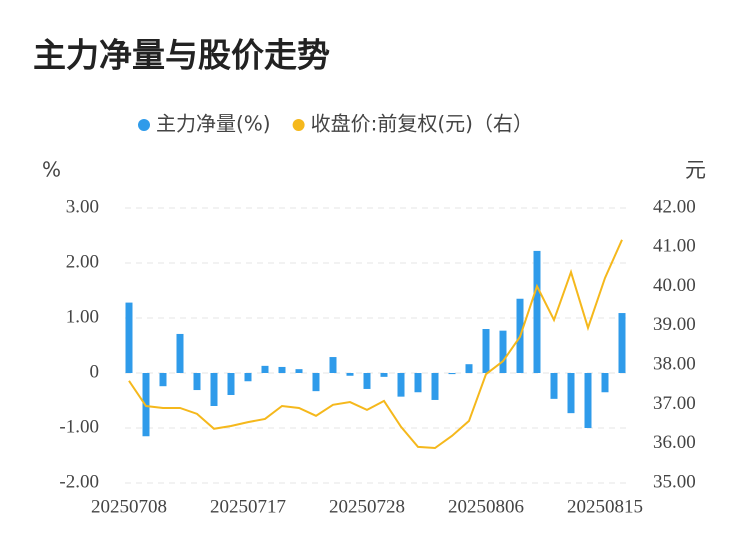  I want to click on y2-tick-label: 35.00, so click(674, 481).